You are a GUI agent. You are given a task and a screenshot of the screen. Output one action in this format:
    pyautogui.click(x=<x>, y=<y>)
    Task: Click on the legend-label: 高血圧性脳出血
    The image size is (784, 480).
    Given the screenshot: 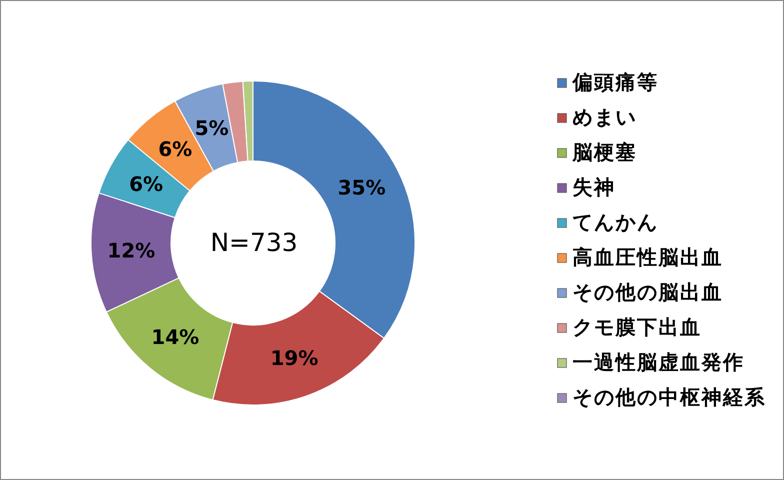 What is the action you would take?
    pyautogui.click(x=647, y=257)
    